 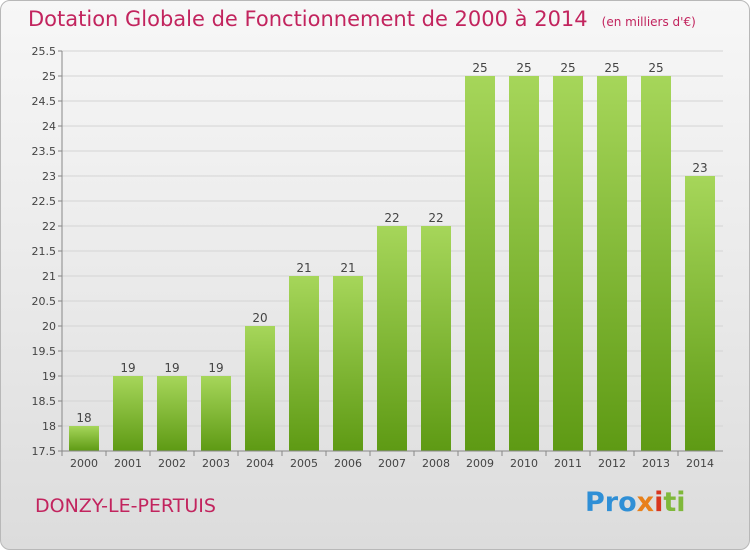 What do you see at coordinates (171, 368) in the screenshot?
I see `value-label-2002: 19` at bounding box center [171, 368].